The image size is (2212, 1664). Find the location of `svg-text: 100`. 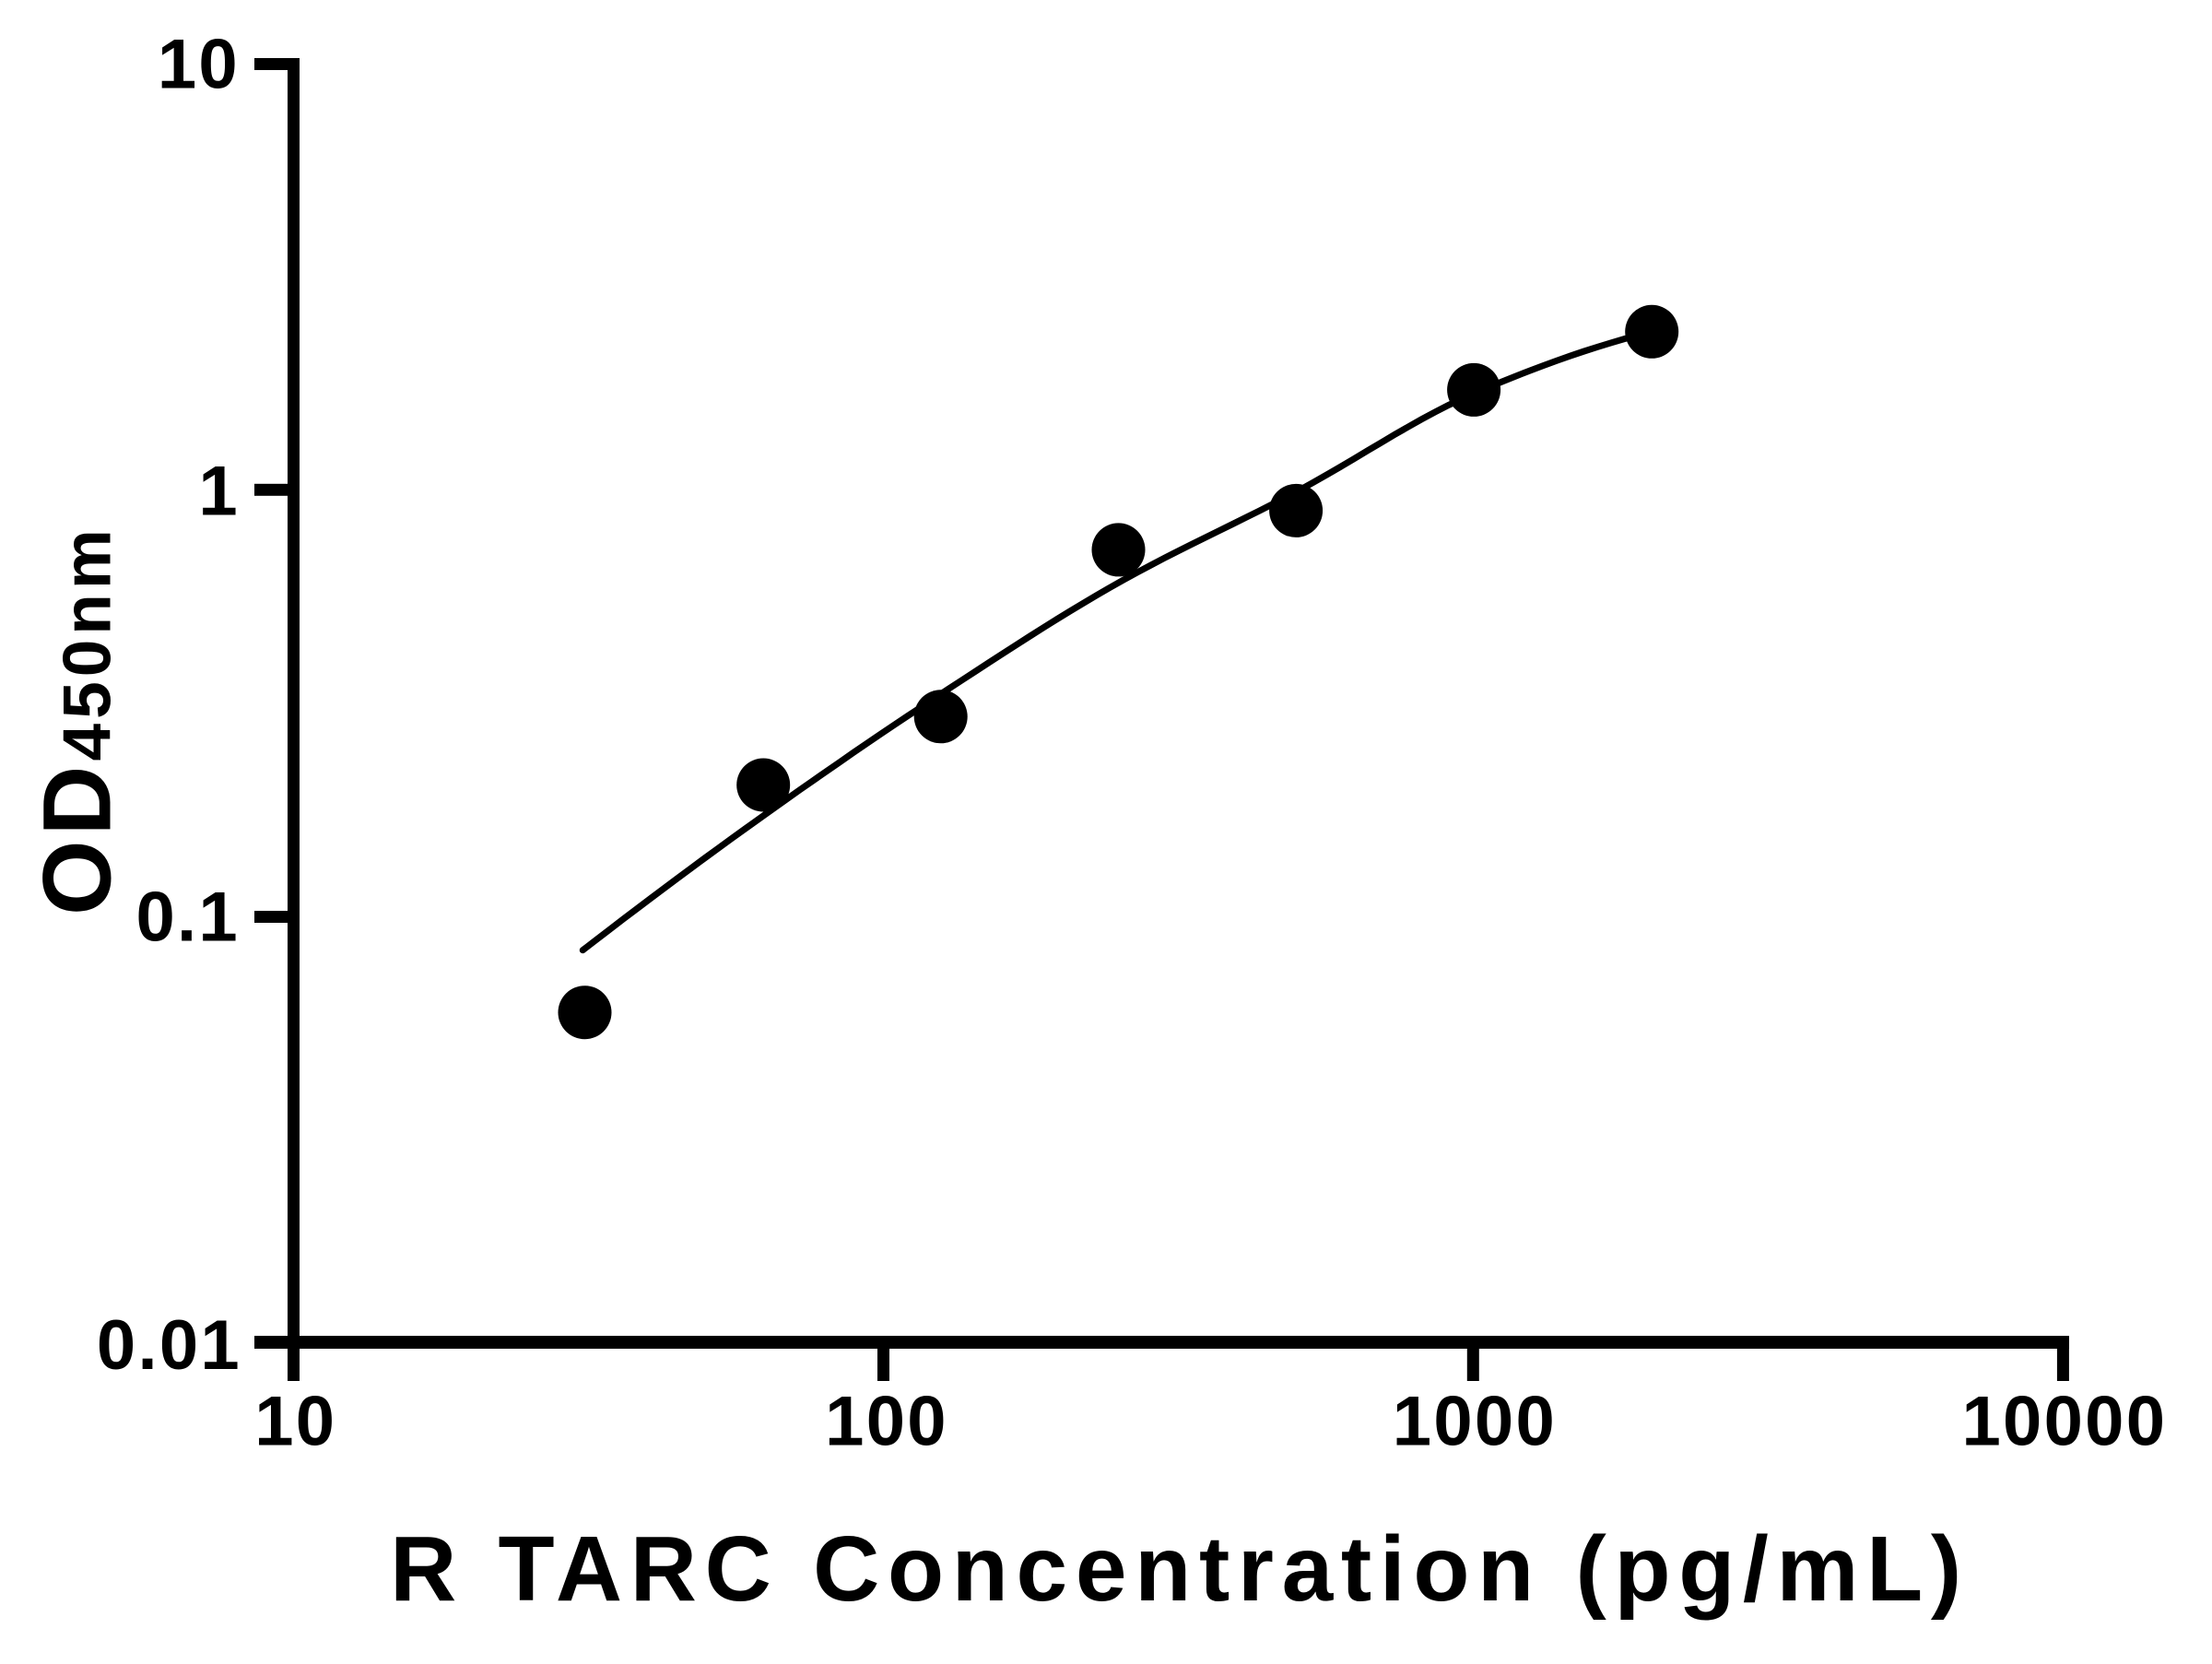

svg-text: 100 is located at coordinates (886, 1422).